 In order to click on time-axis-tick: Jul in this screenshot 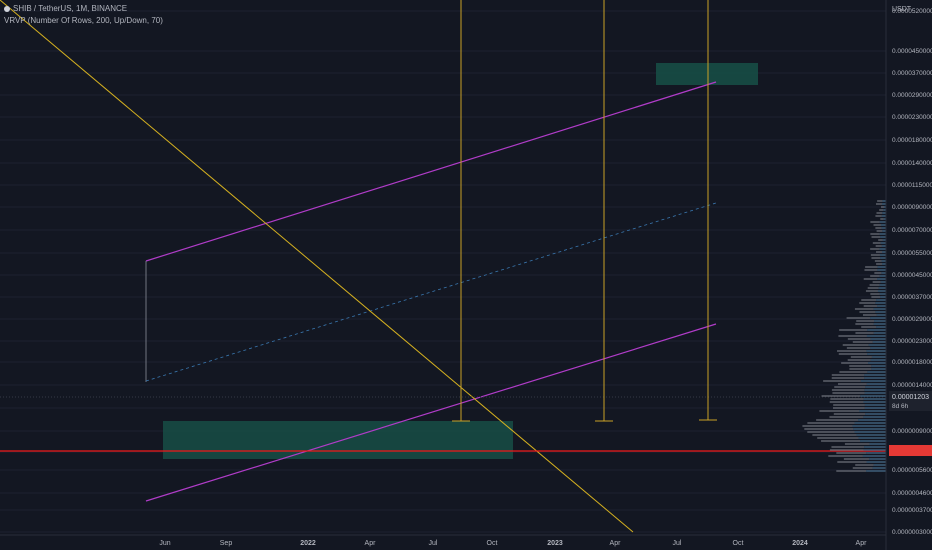, I will do `click(677, 543)`.